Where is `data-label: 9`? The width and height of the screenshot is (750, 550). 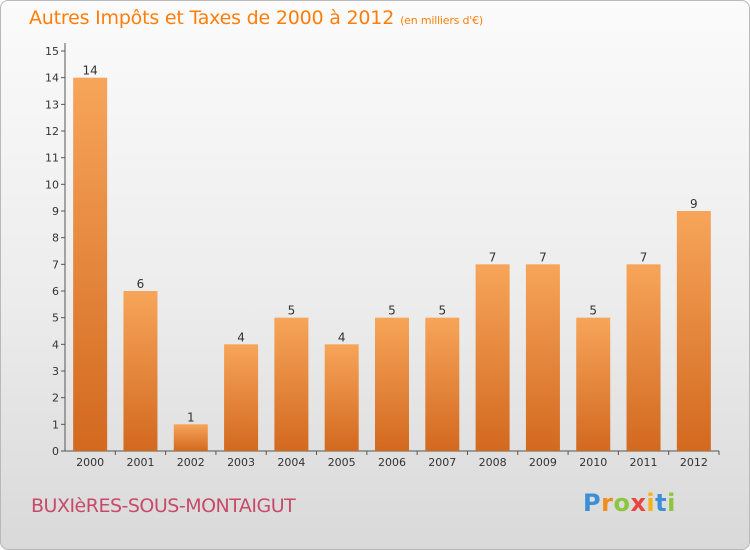 data-label: 9 is located at coordinates (694, 204).